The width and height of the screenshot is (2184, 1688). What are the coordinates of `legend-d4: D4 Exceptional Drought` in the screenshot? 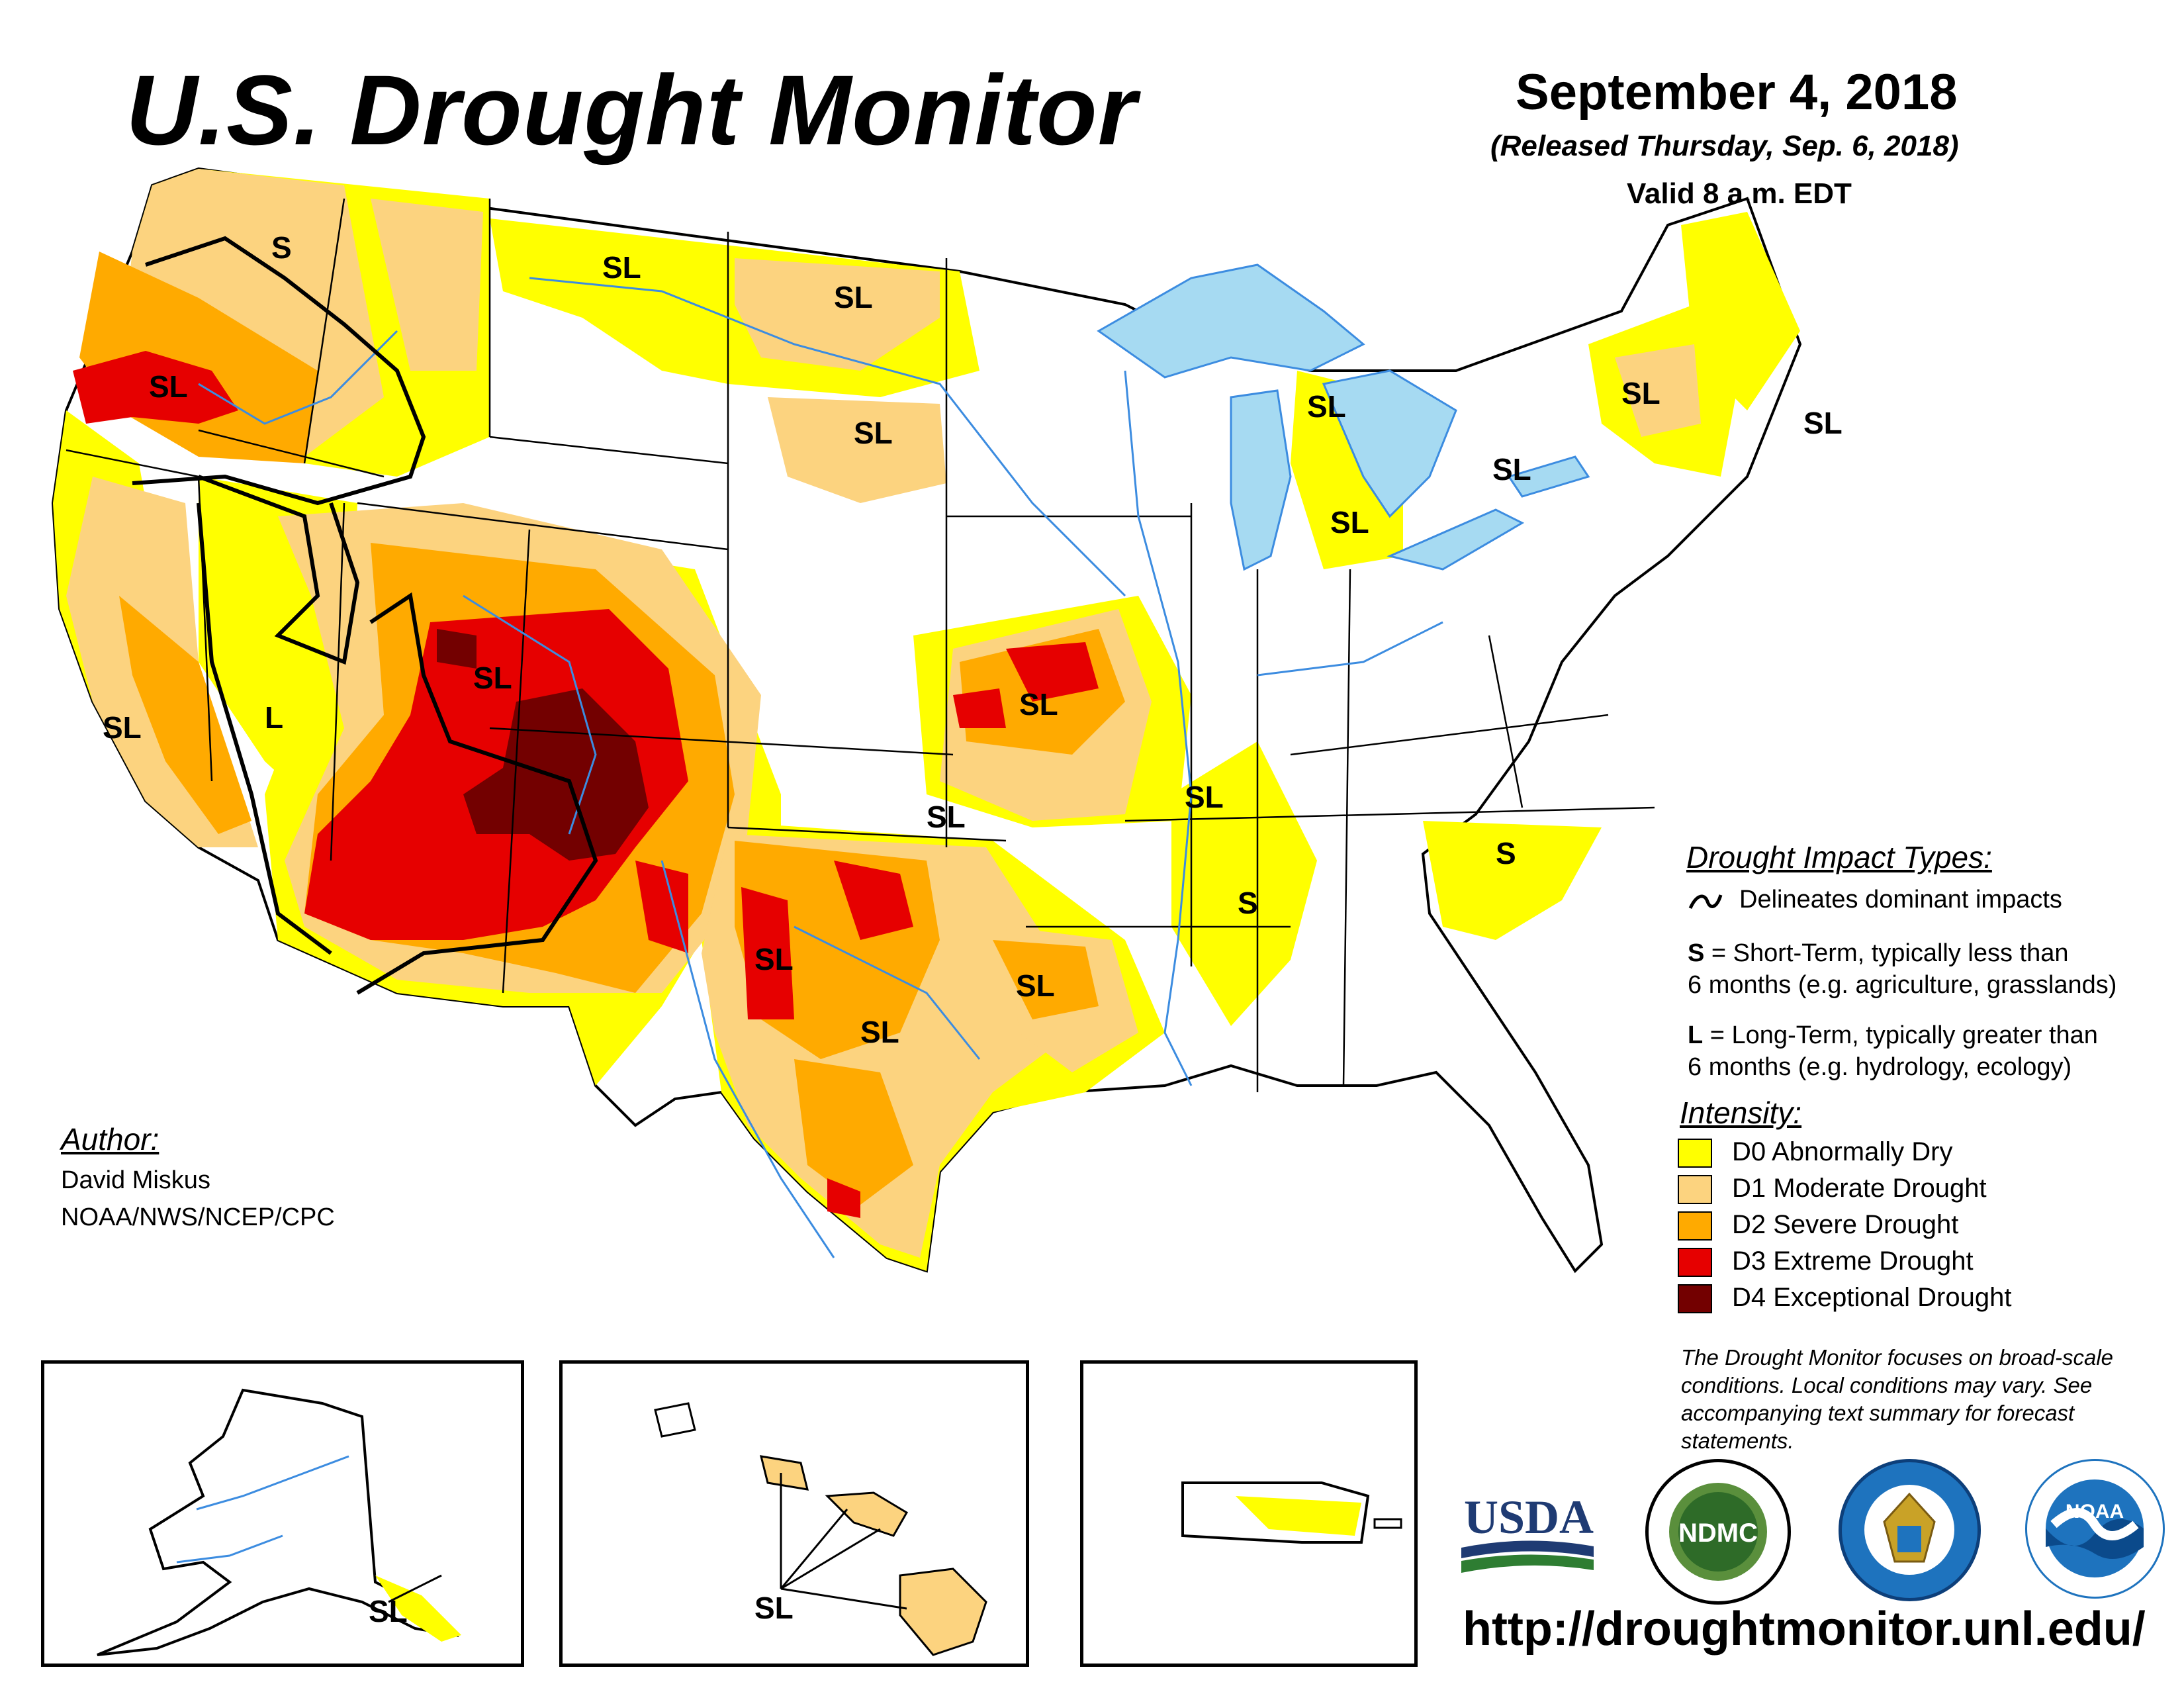 It's located at (1844, 1299).